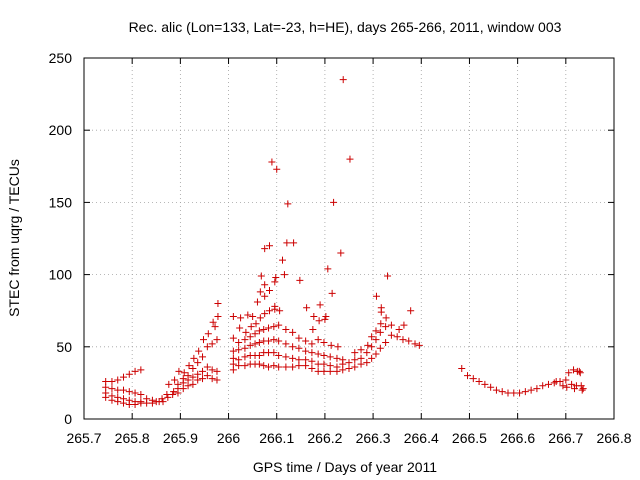 The image size is (640, 480). Describe the element at coordinates (61, 58) in the screenshot. I see `y-tick-label: 250` at that location.